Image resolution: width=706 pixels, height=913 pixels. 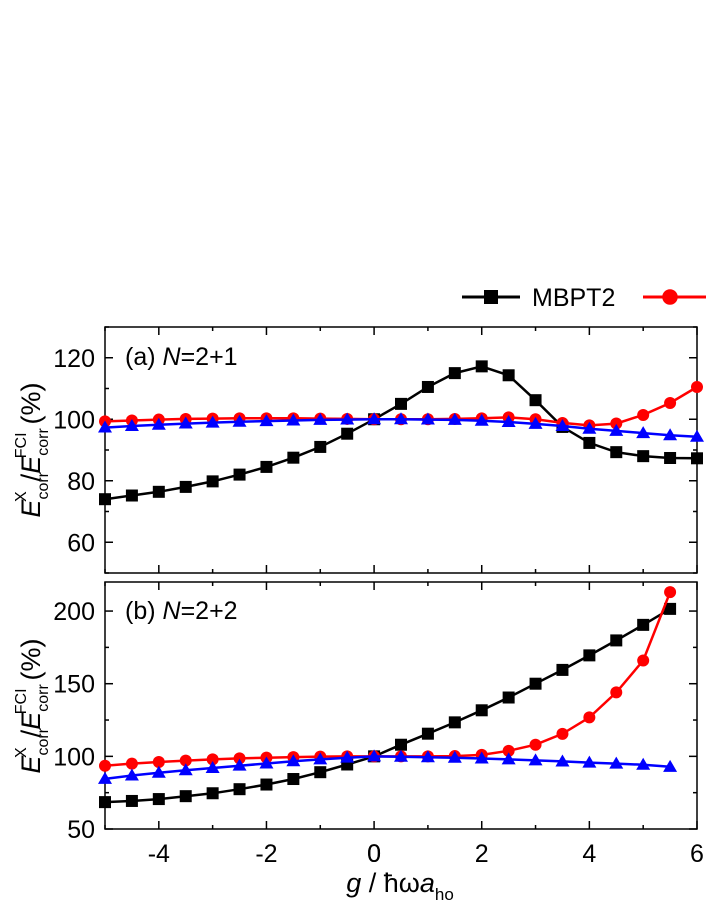 What do you see at coordinates (32, 449) in the screenshot?
I see `y-axis-label-a: EcorrX/EcorrFCI(%)` at bounding box center [32, 449].